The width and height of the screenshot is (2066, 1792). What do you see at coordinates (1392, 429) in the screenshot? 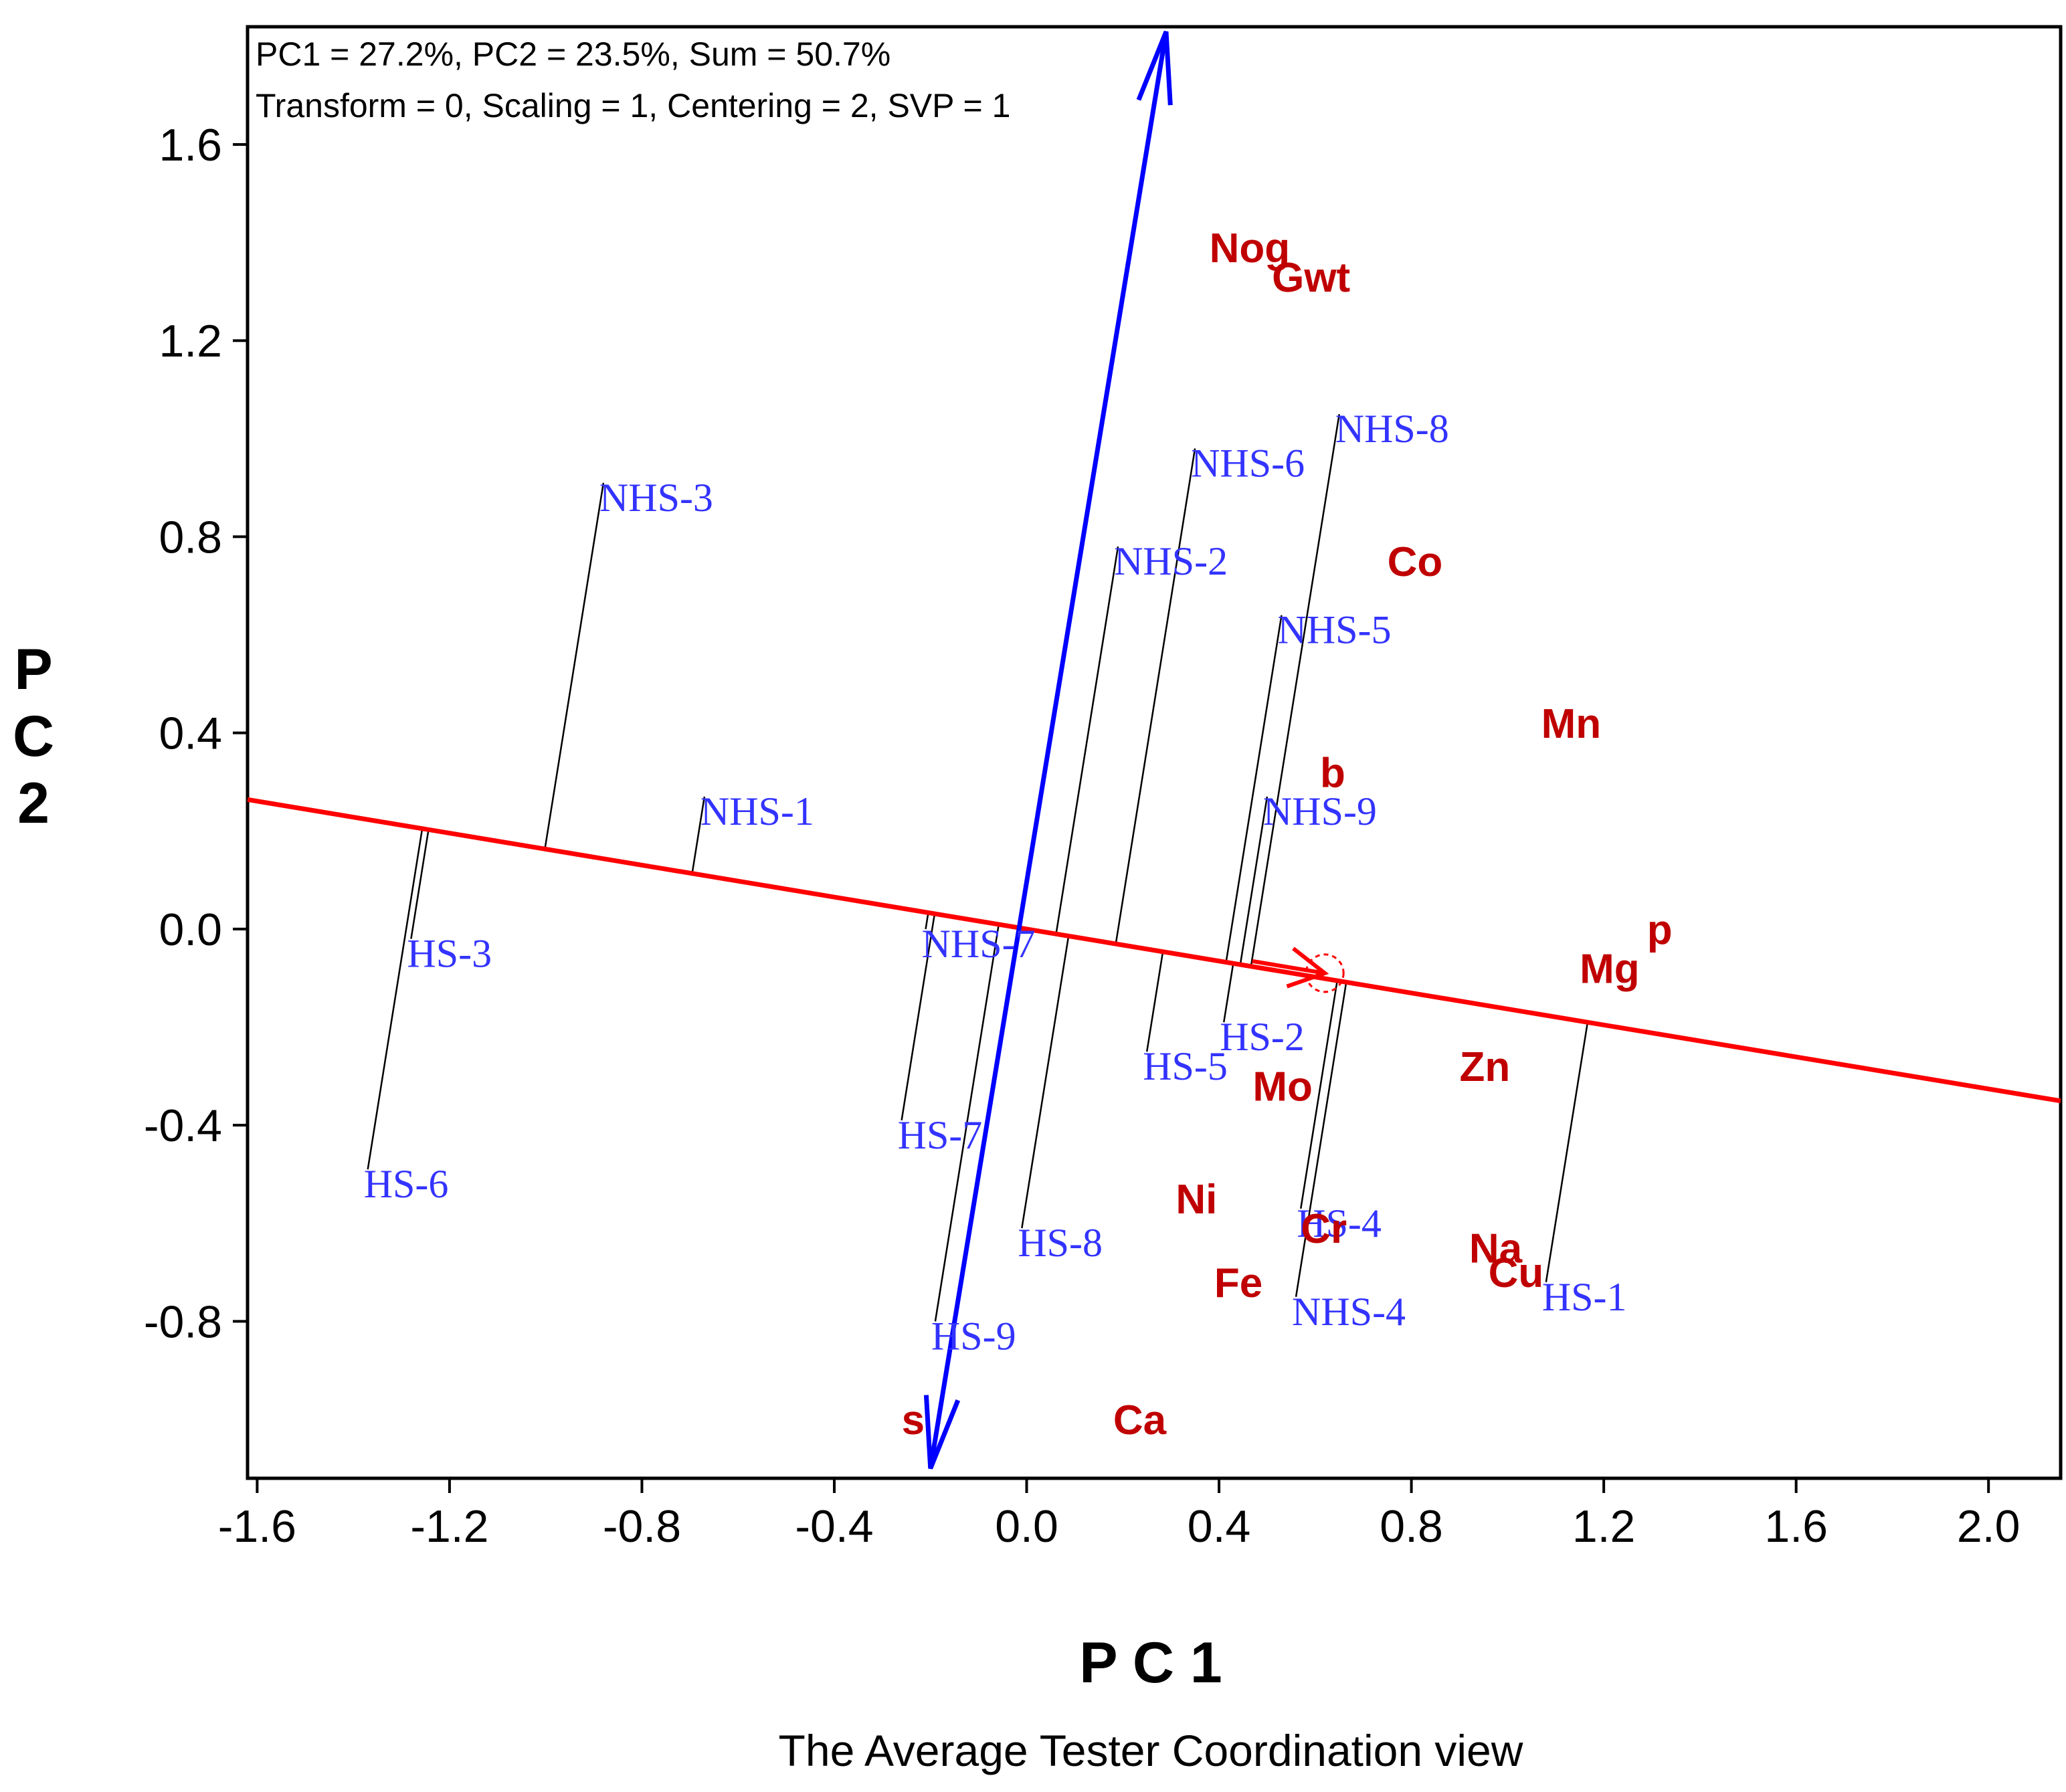
I see `genotype-label: NHS-8` at bounding box center [1392, 429].